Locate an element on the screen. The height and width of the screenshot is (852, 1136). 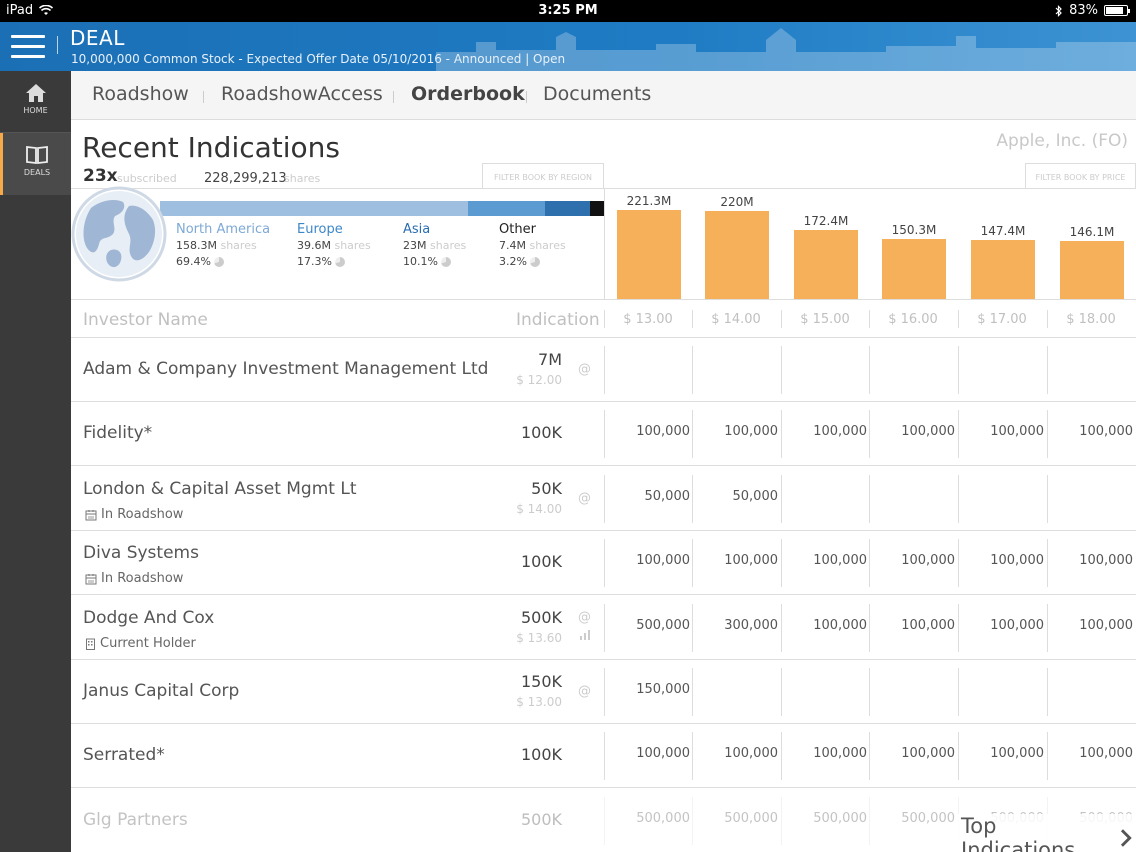
column-header-price: $ 15.00 is located at coordinates (825, 319).